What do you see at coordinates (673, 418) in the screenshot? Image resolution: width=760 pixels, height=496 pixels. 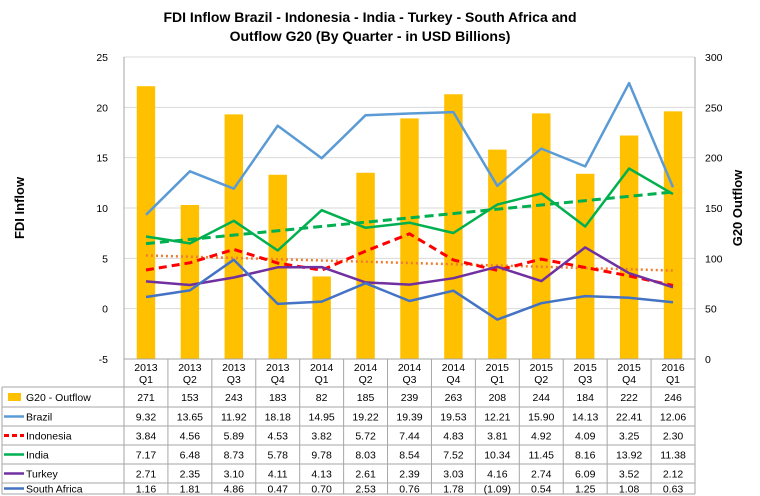 I see `cell-brazil: 12.06` at bounding box center [673, 418].